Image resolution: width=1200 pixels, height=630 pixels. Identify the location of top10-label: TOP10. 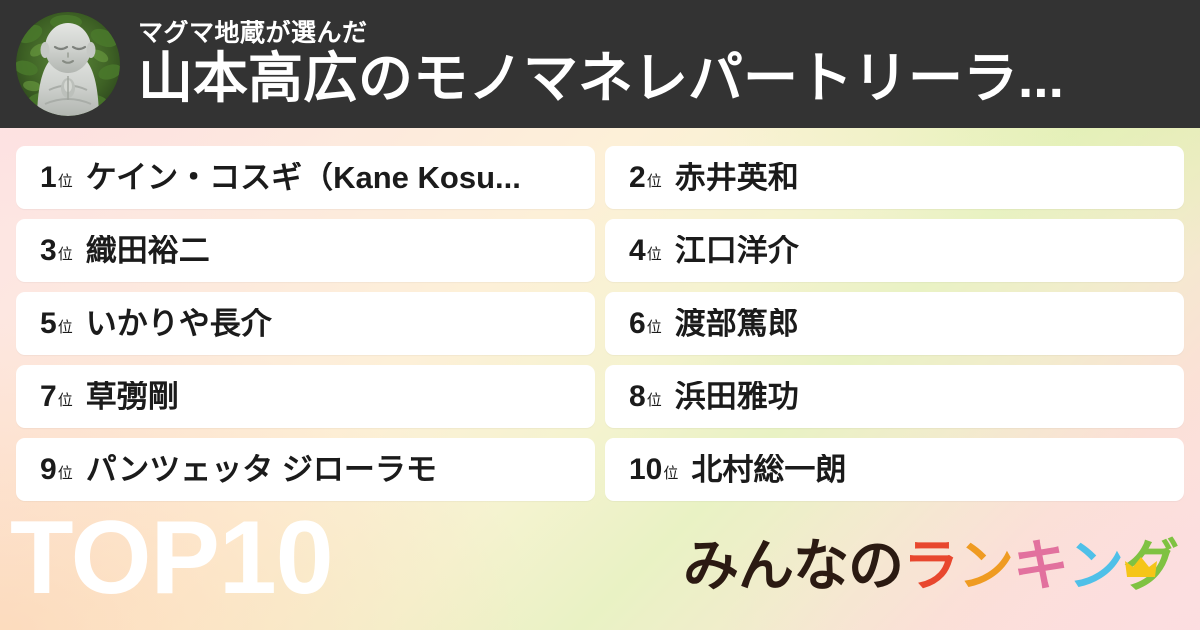
(172, 558).